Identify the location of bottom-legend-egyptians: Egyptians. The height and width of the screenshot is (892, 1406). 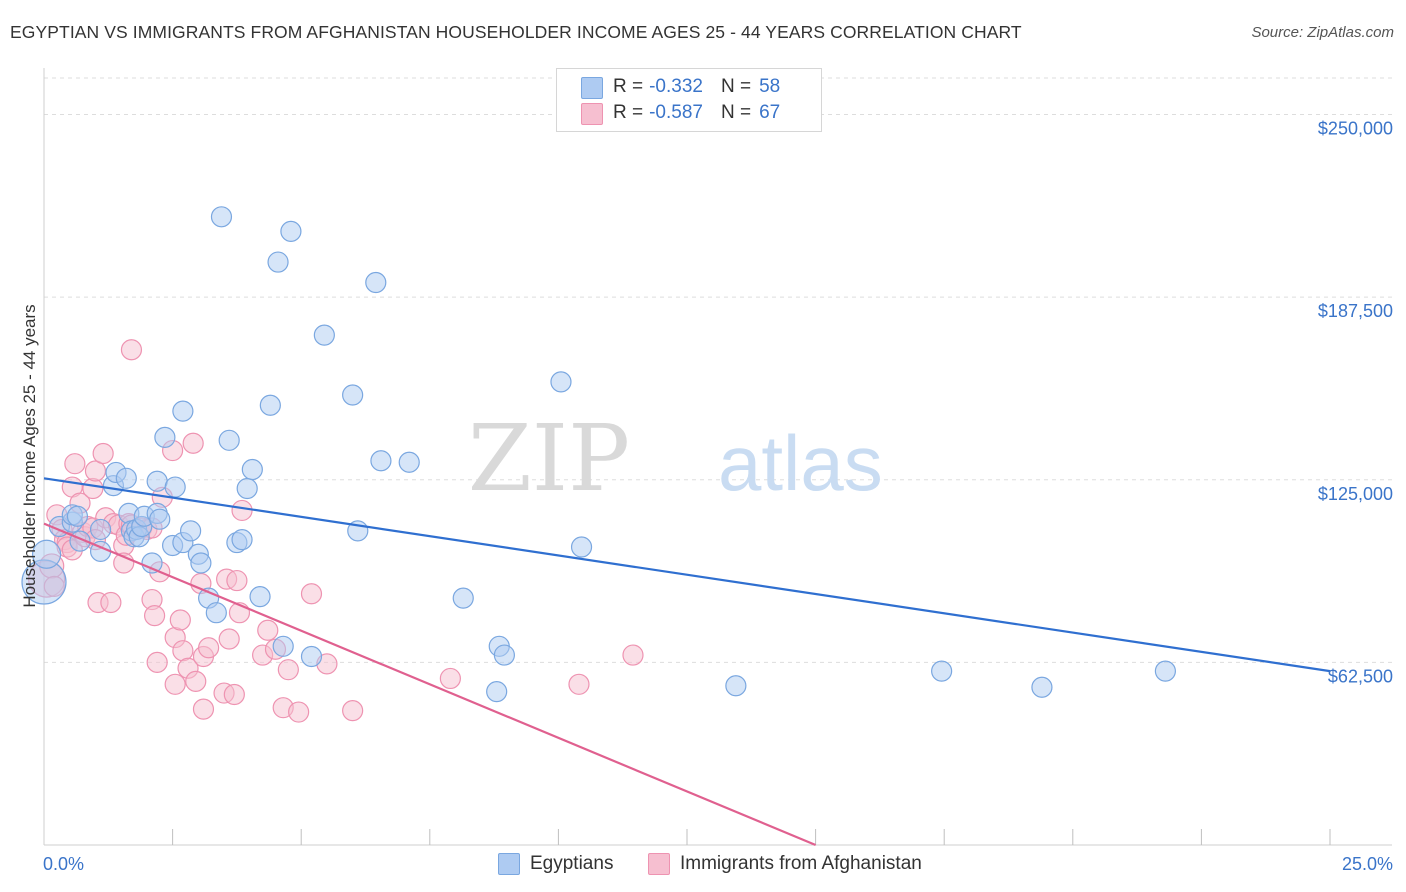
(555, 864).